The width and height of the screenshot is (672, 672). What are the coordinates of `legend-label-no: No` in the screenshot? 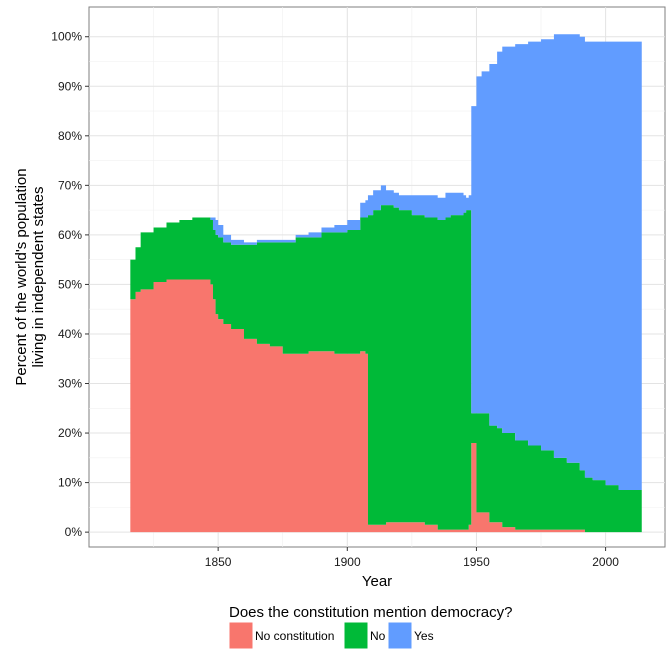 It's located at (378, 636).